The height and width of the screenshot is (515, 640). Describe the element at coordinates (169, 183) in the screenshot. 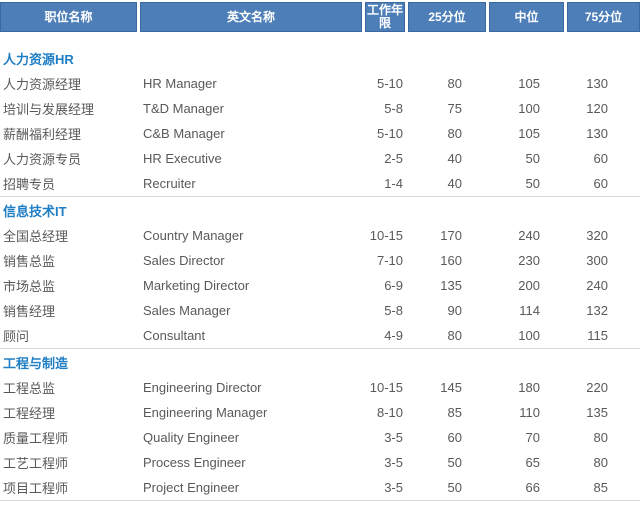

I see `cell-position-en: Recruiter` at that location.